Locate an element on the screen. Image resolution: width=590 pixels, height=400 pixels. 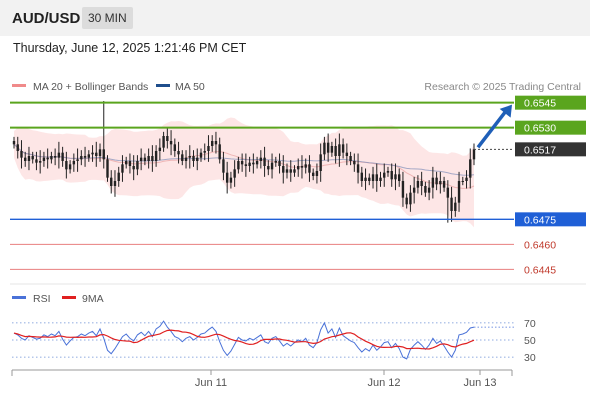
current-price-label: 0.6517 is located at coordinates (540, 150).